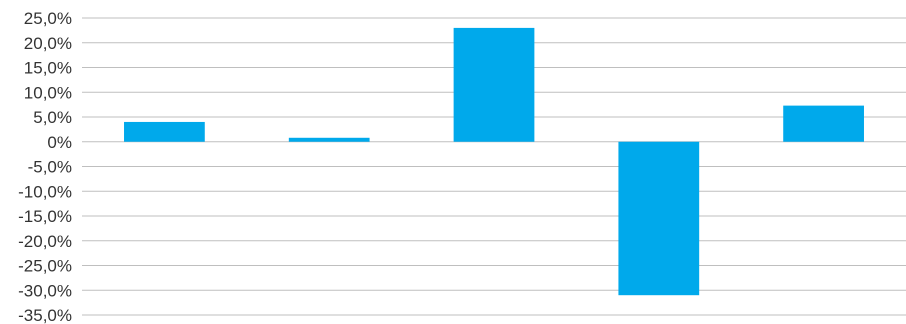  Describe the element at coordinates (52, 117) in the screenshot. I see `y-tick-label: 5,0%` at that location.